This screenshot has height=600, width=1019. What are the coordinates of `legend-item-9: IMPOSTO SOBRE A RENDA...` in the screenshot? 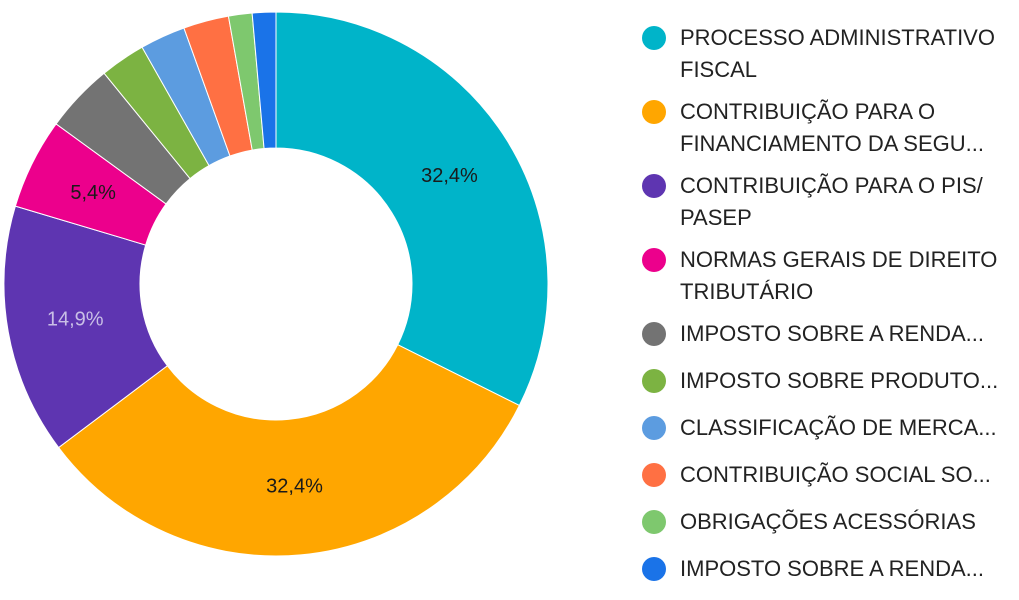 It's located at (827, 569).